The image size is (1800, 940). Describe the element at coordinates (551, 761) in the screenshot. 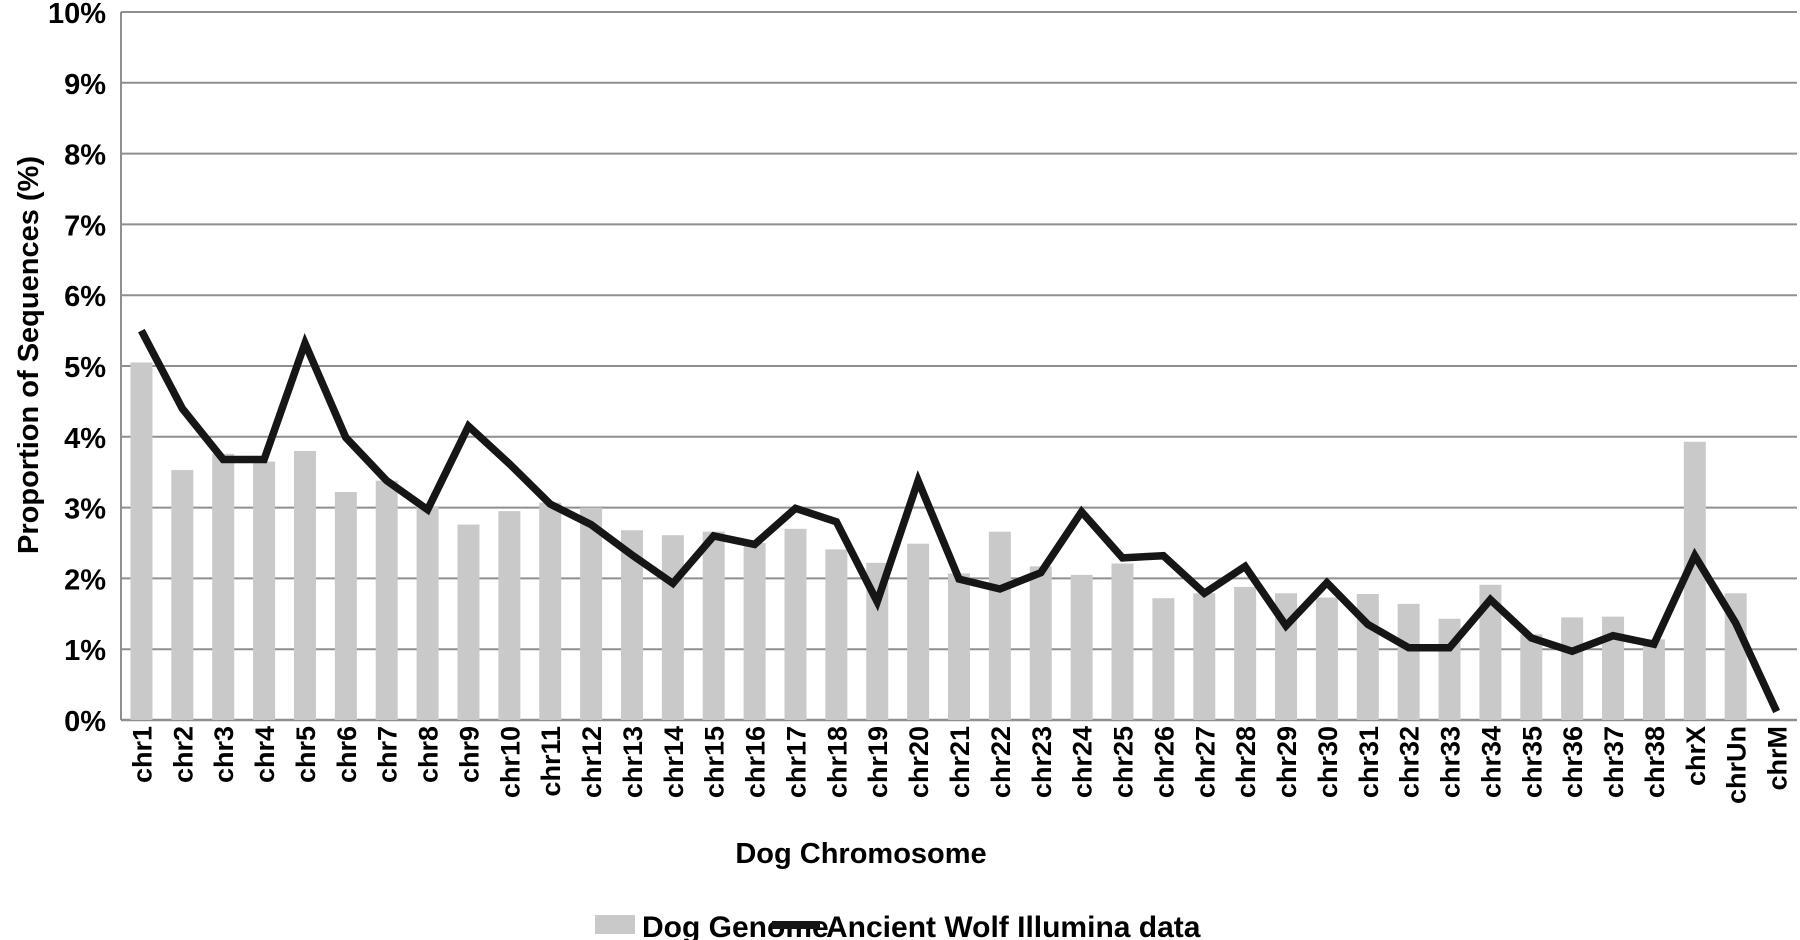

I see `x-tick-label-chr11: chr11` at that location.